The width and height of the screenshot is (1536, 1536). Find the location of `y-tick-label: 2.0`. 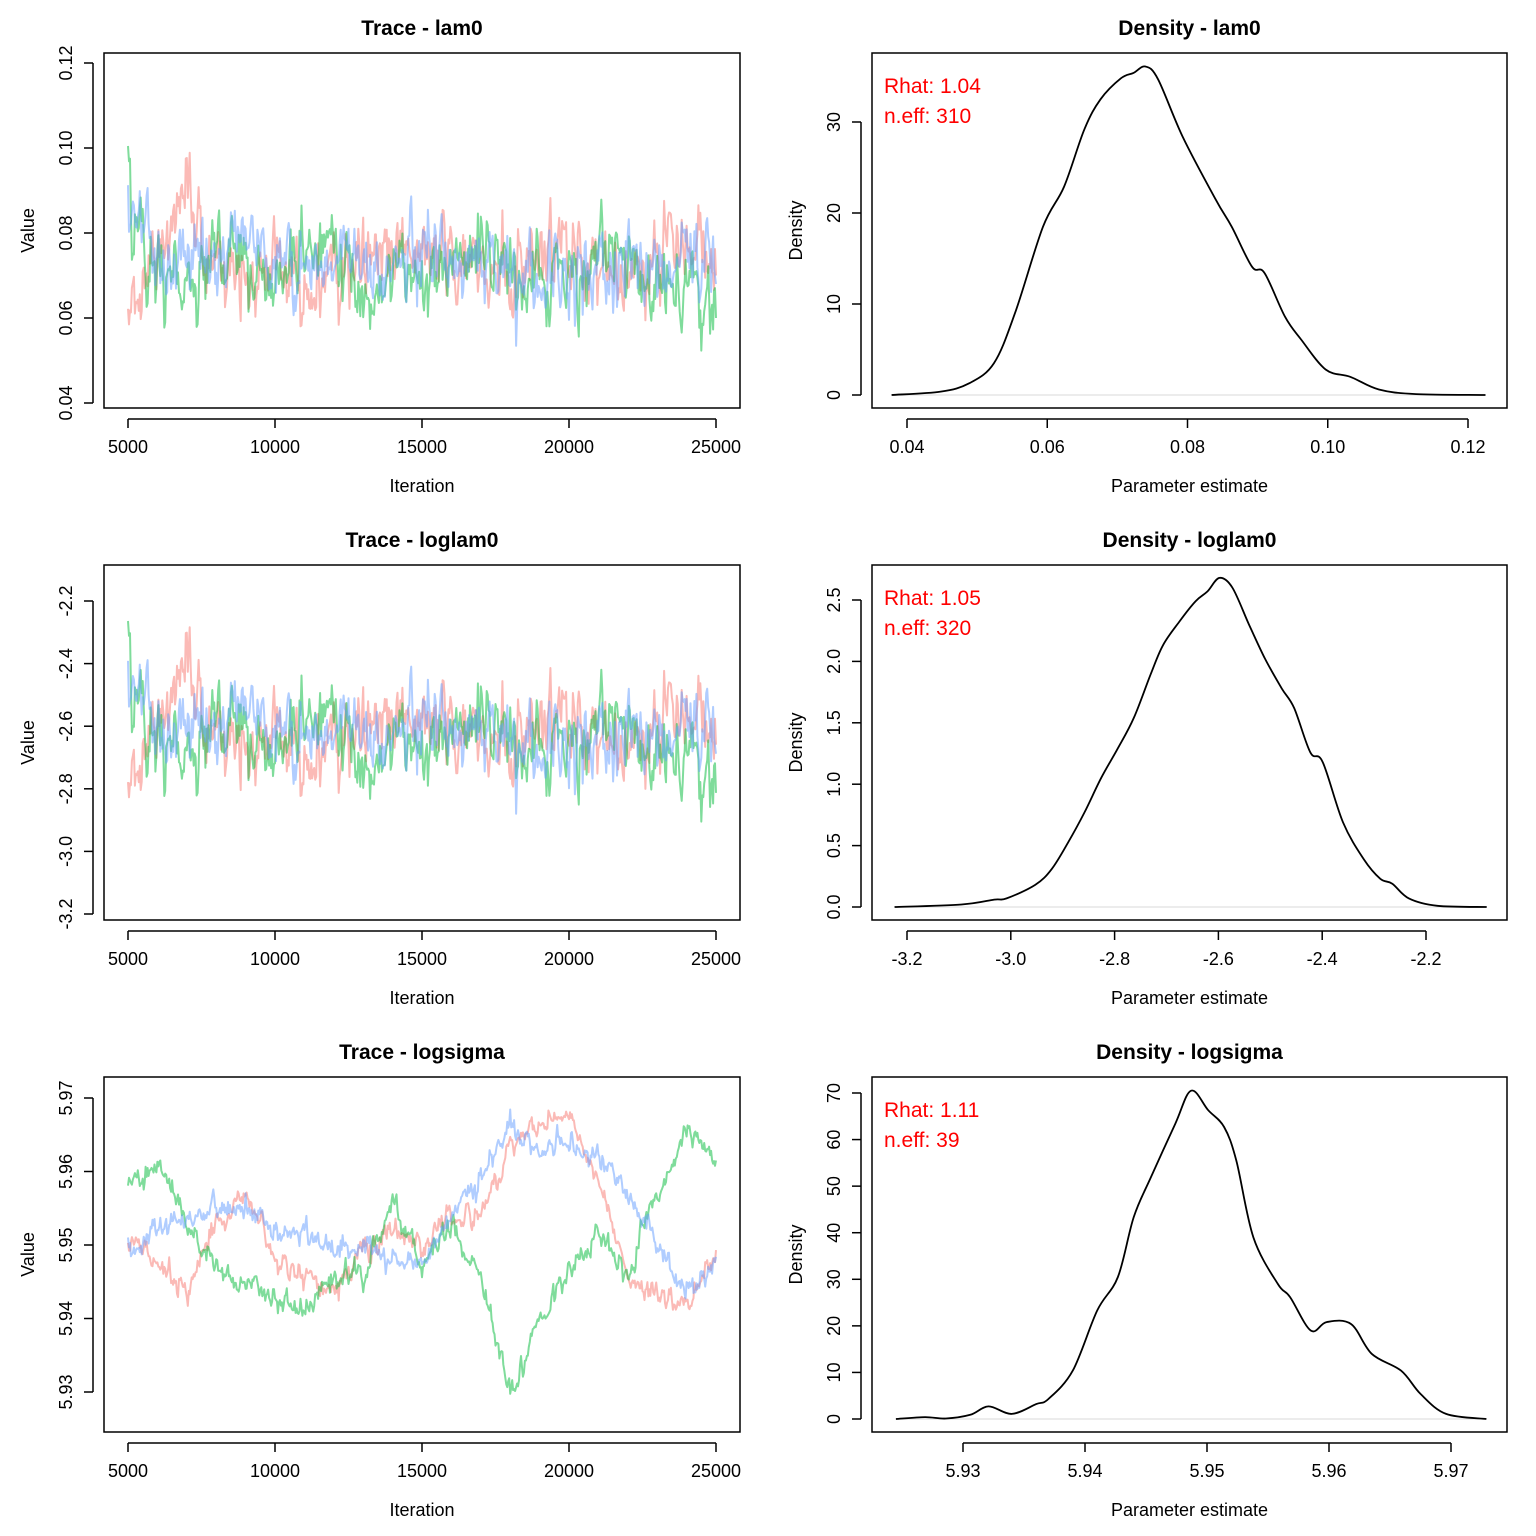

y-tick-label: 2.0 is located at coordinates (834, 661).